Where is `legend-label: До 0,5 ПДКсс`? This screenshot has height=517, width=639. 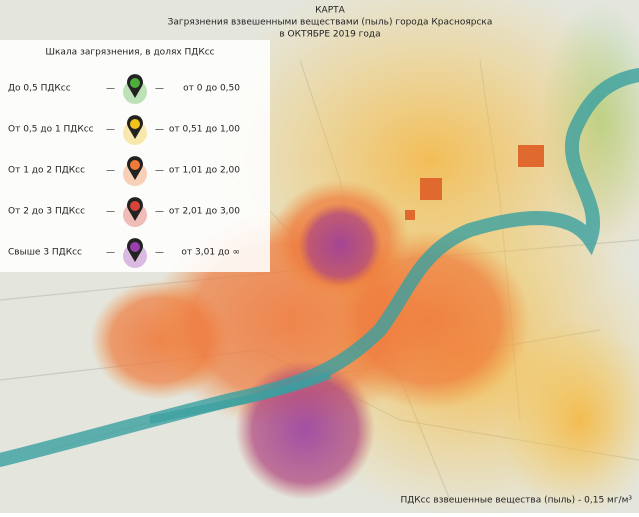
legend-label: До 0,5 ПДКсс is located at coordinates (39, 89).